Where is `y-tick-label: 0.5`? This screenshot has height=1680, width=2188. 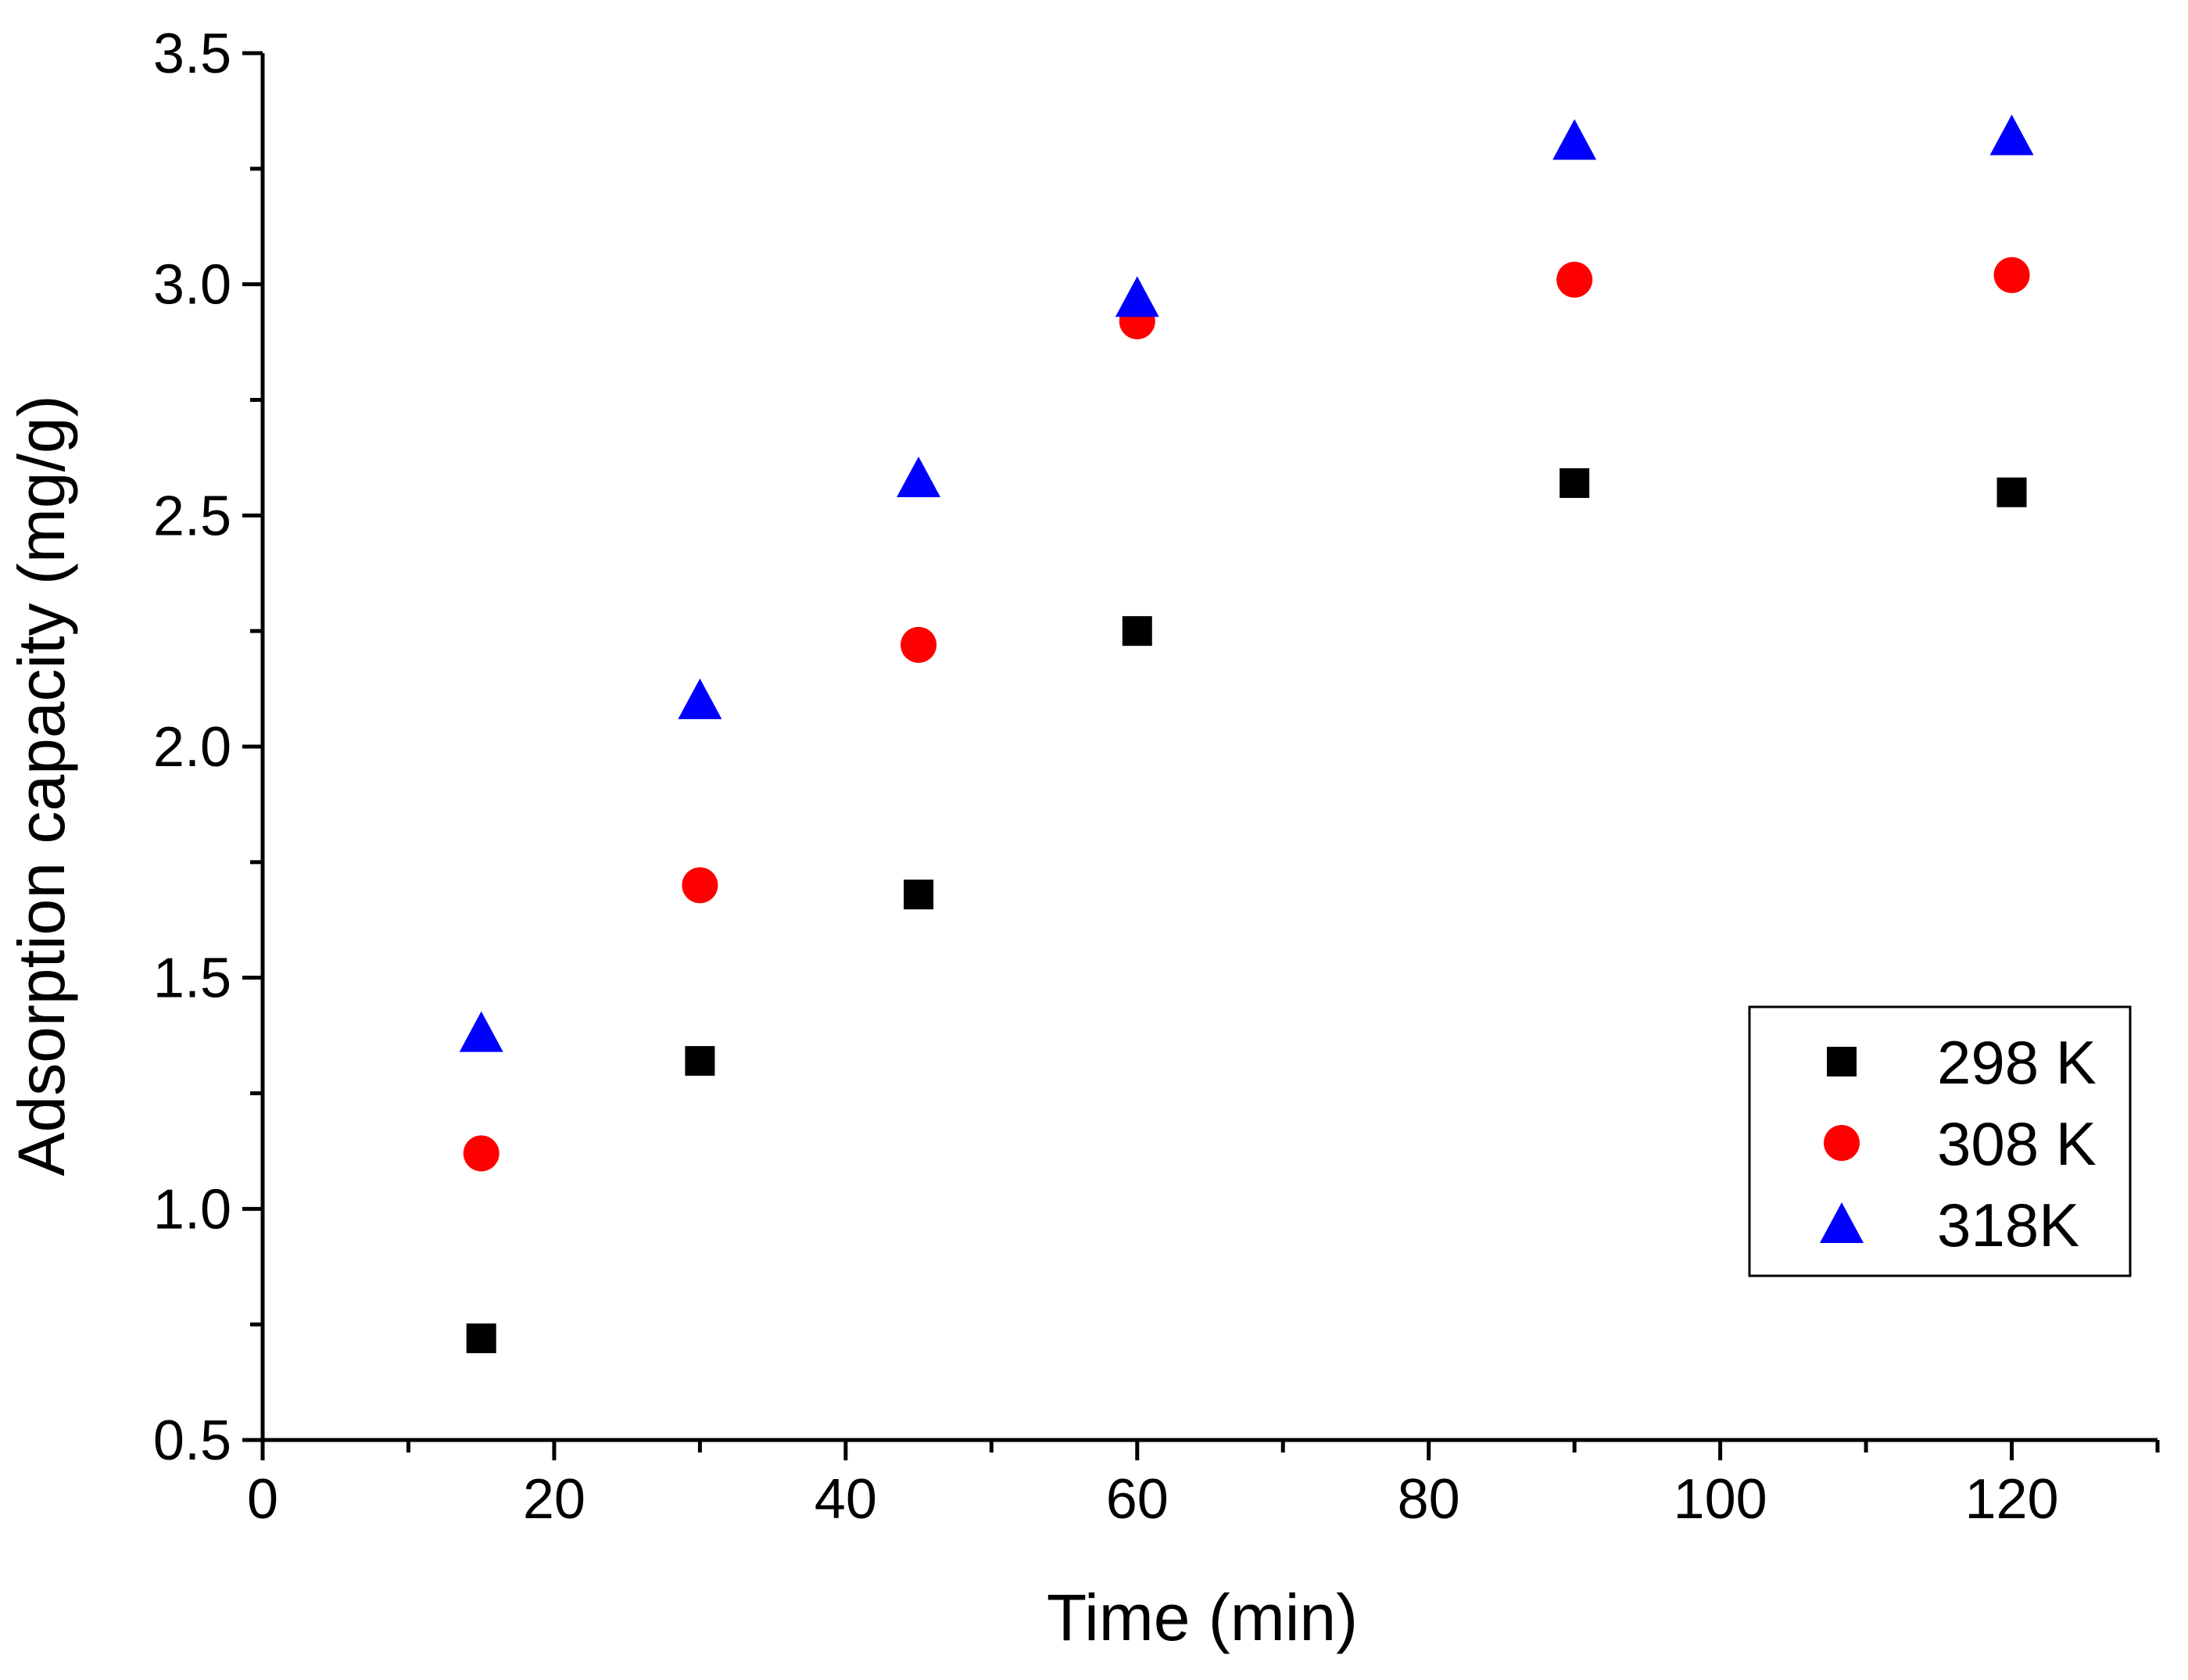 y-tick-label: 0.5 is located at coordinates (192, 1441).